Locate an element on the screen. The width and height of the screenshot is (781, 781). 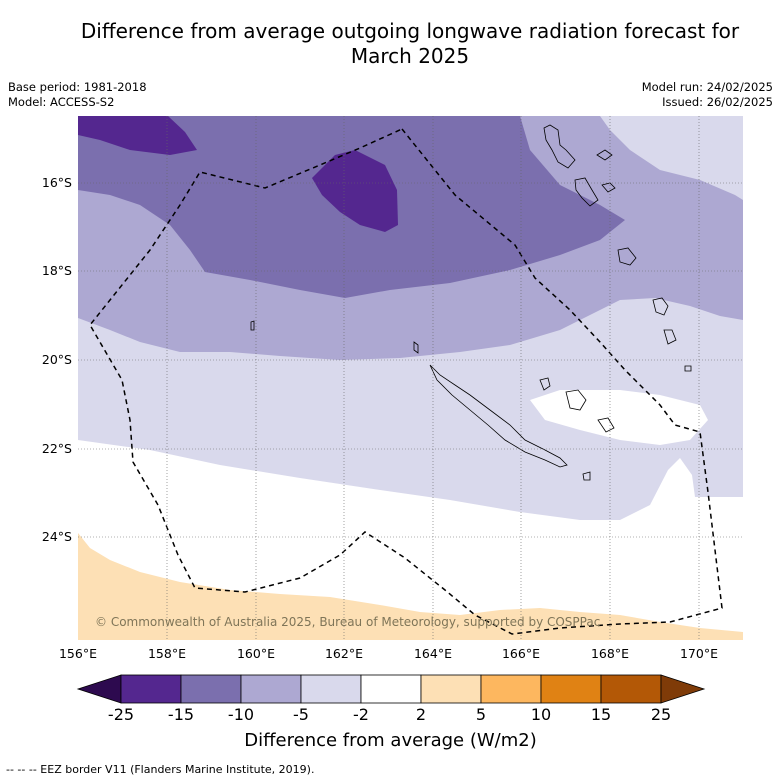
meta-left: Base period: 1981-2018 Model: ACCESS-S2 is located at coordinates (77, 95).